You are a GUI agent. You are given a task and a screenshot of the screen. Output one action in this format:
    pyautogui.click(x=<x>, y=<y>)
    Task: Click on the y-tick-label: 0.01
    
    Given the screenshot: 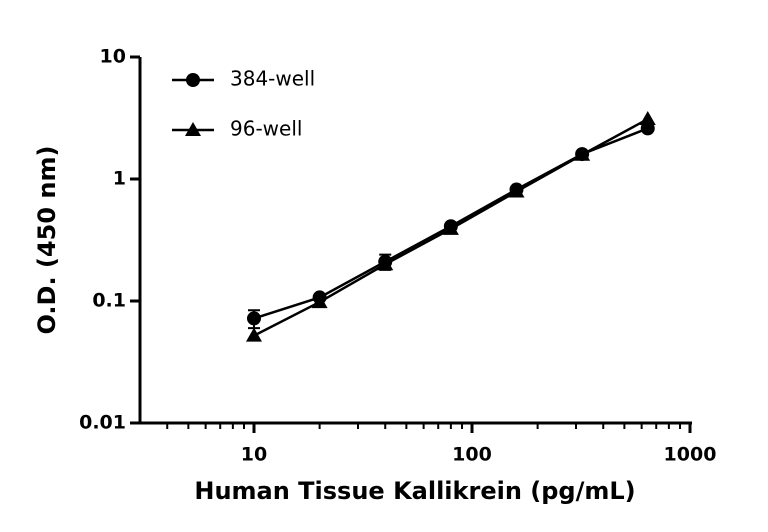 What is the action you would take?
    pyautogui.click(x=102, y=423)
    